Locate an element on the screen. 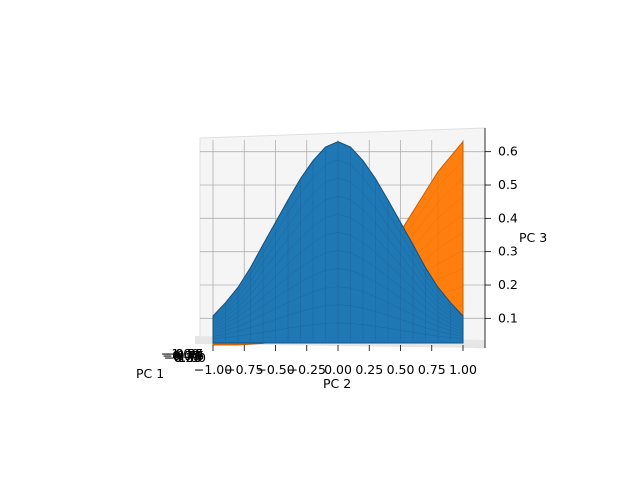  x-tick-label: 0.25 is located at coordinates (188, 357).